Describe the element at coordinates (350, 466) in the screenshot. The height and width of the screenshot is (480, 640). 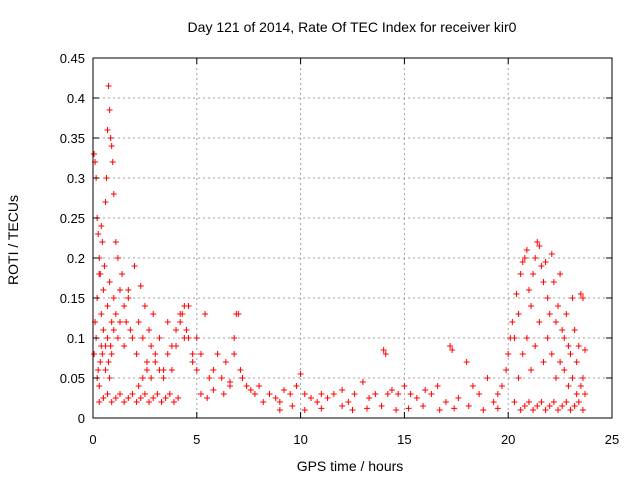
I see `x-axis-label: GPS time / hours` at that location.